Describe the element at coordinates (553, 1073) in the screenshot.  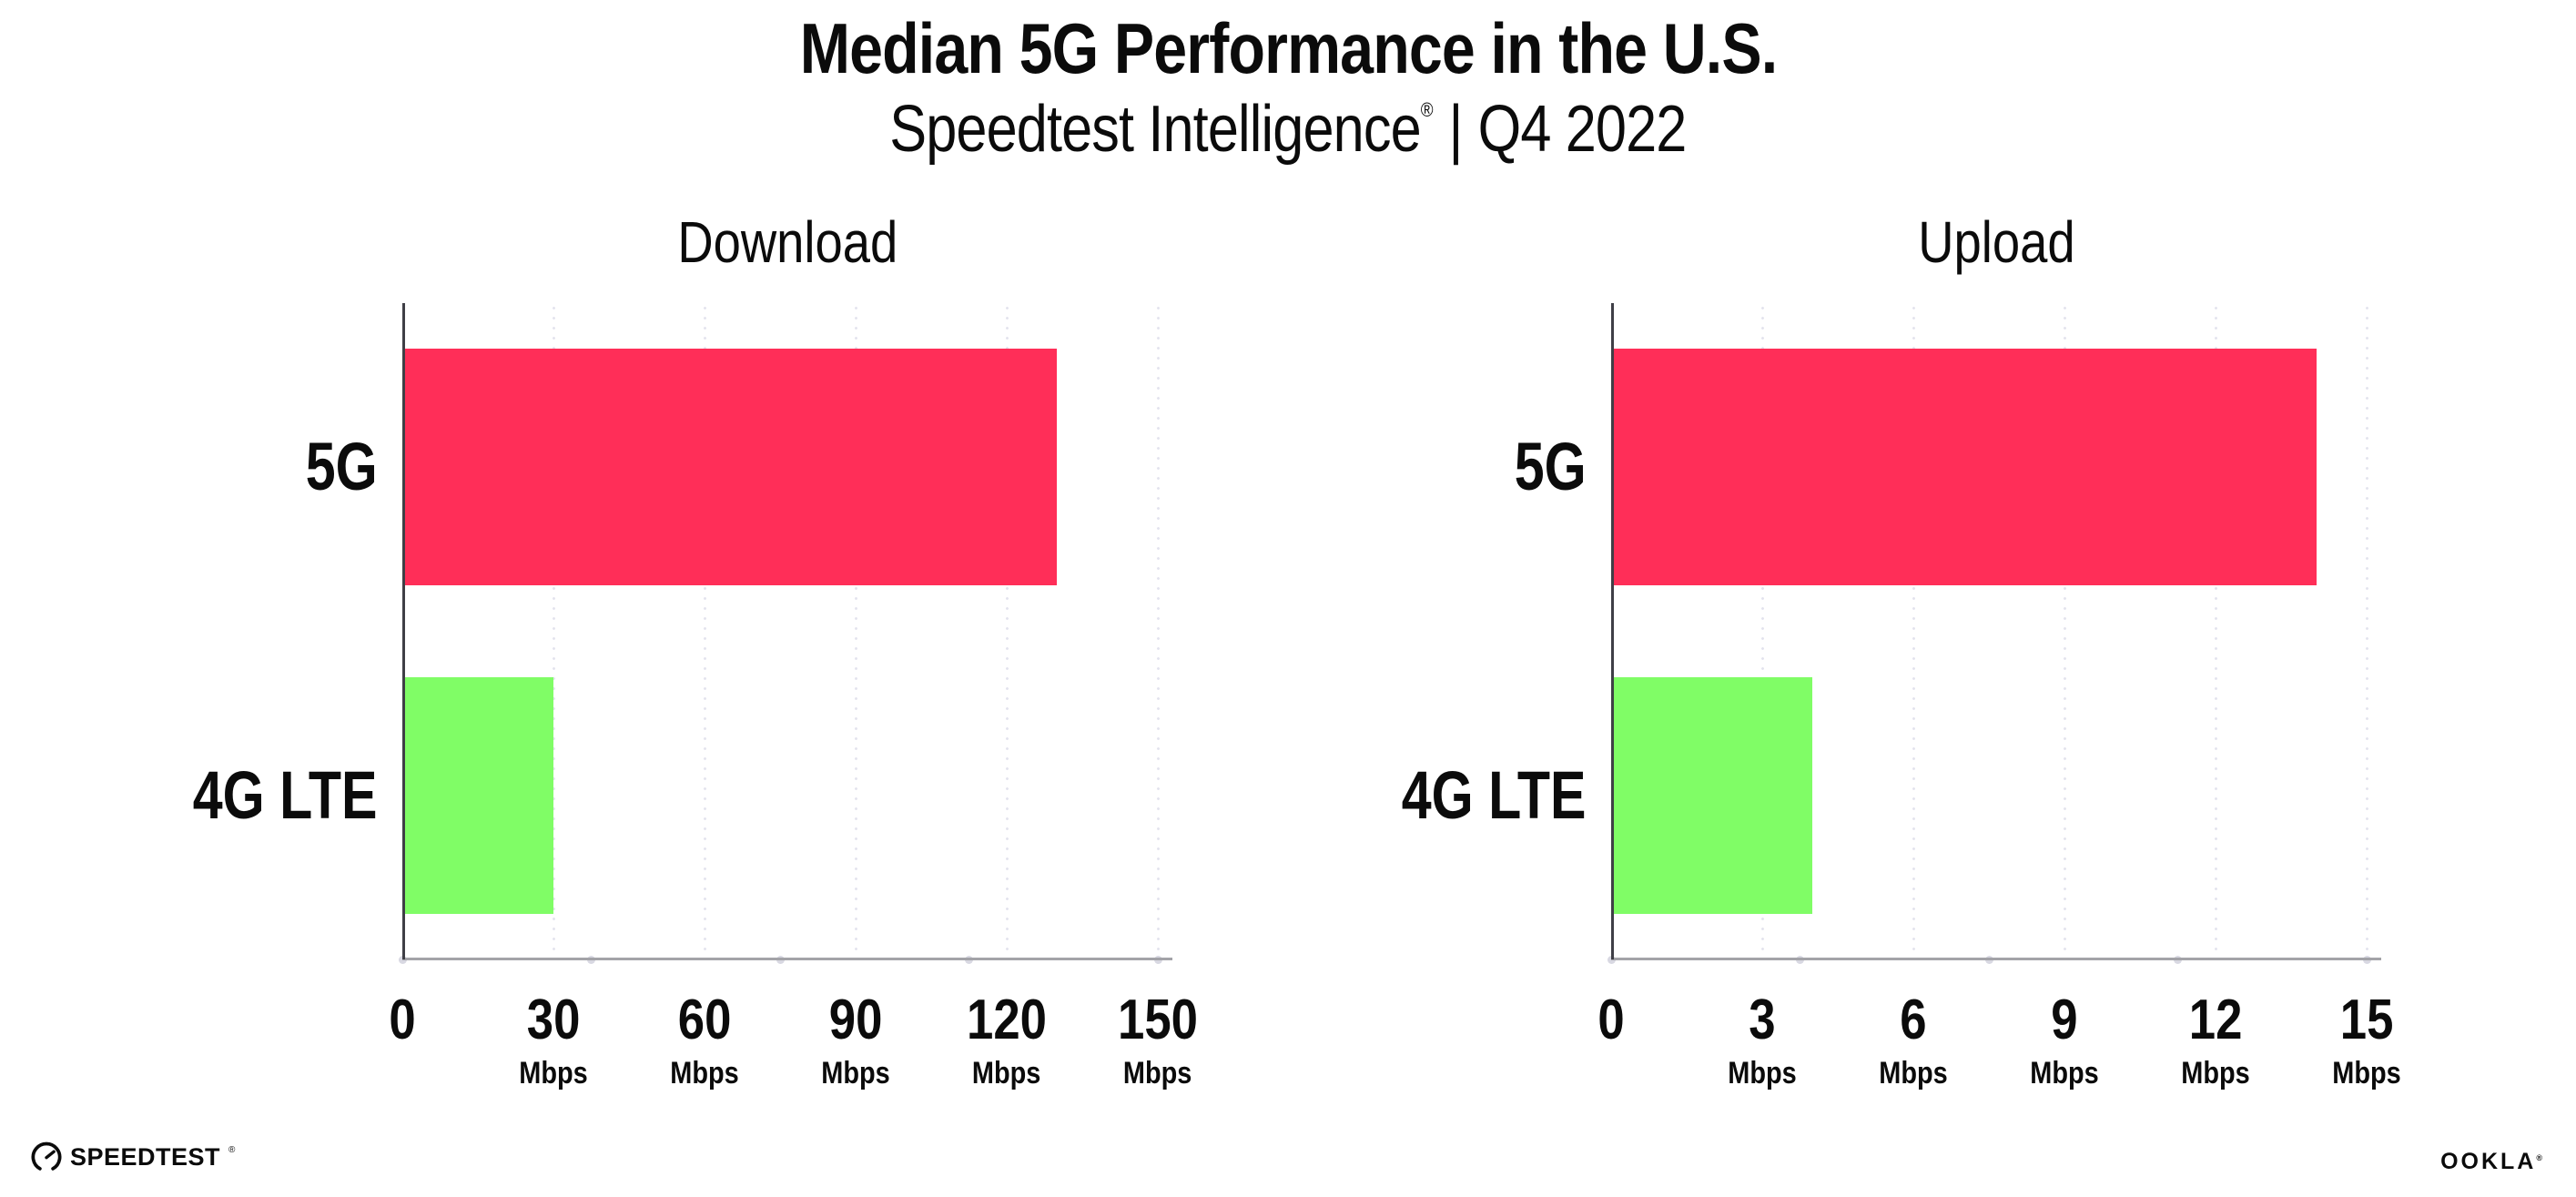
I see `download-tick-unit-30: Mbps` at that location.